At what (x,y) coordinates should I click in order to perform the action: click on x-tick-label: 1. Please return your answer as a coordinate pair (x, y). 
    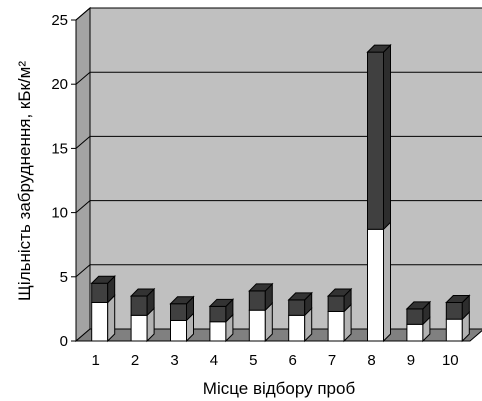
    Looking at the image, I should click on (96, 360).